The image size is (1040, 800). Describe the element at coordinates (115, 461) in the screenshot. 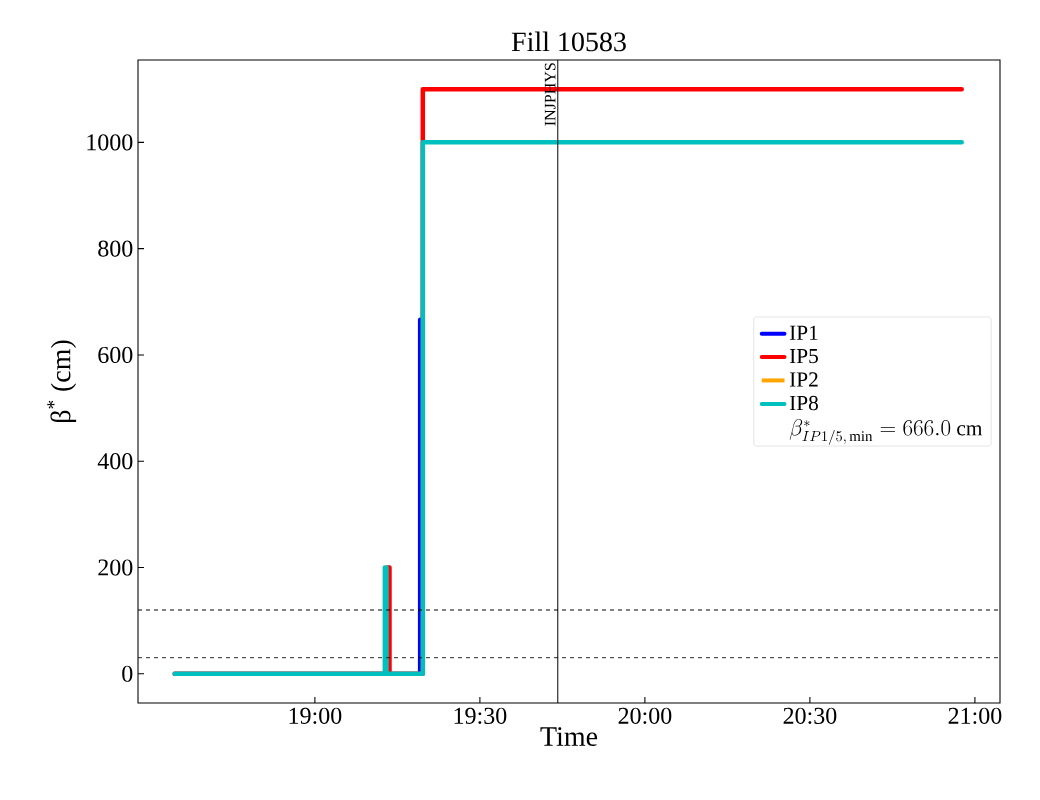

I see `y-tick-label: 400` at that location.